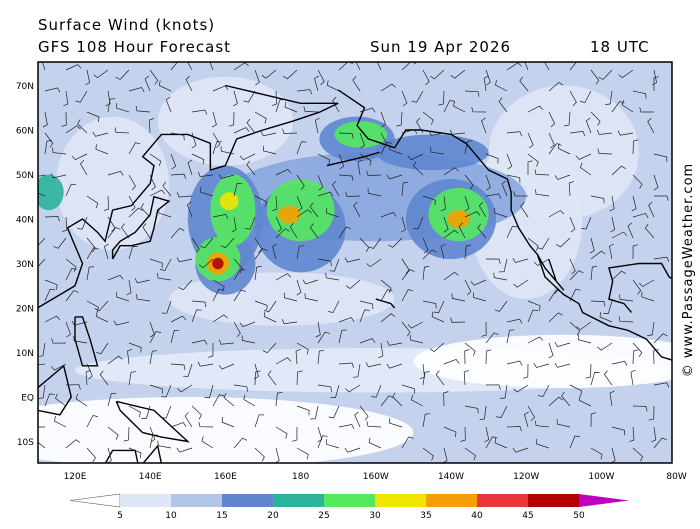 The image size is (700, 529). What do you see at coordinates (579, 516) in the screenshot?
I see `colorbar-tick: 50` at bounding box center [579, 516].